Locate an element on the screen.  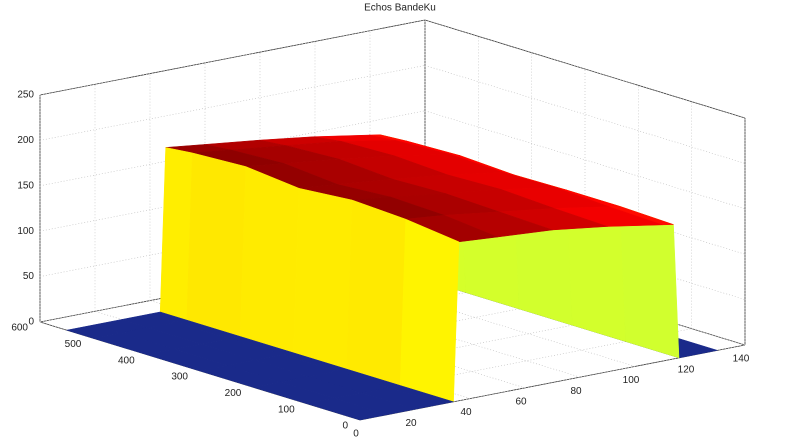
grid-line is located at coordinates (232, 103).